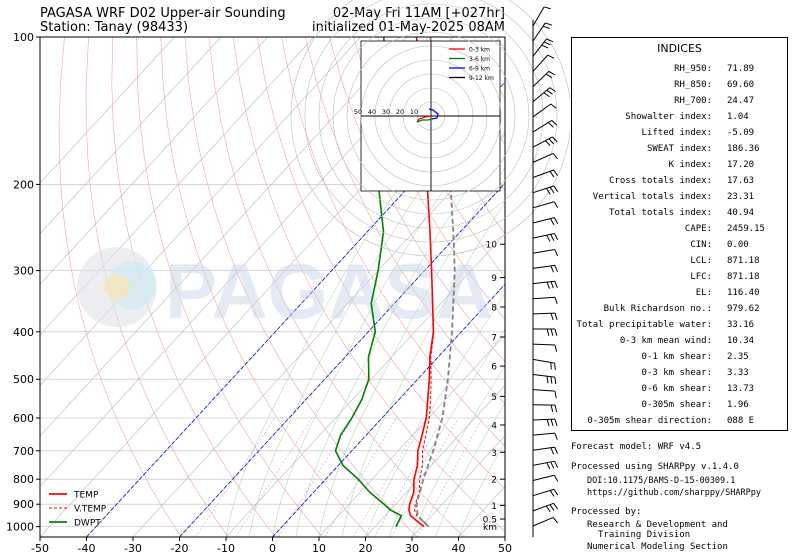 The image size is (802, 560). I want to click on pagasa-watermark: PAGASA, so click(285, 291).